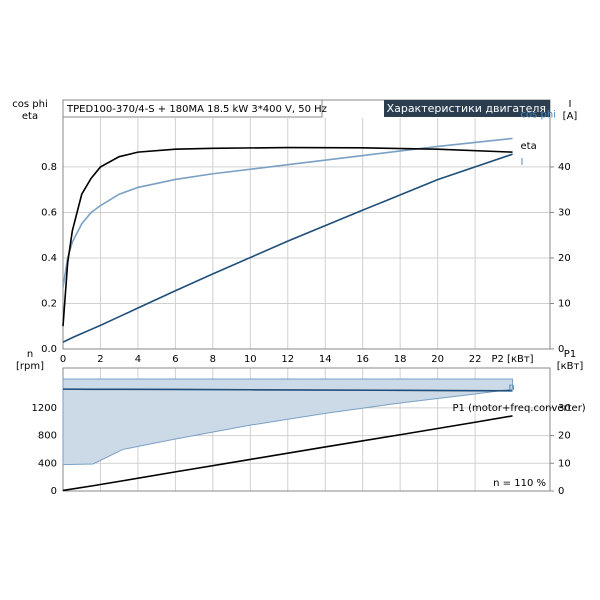  I want to click on y-tick-label: 1200, so click(44, 408).